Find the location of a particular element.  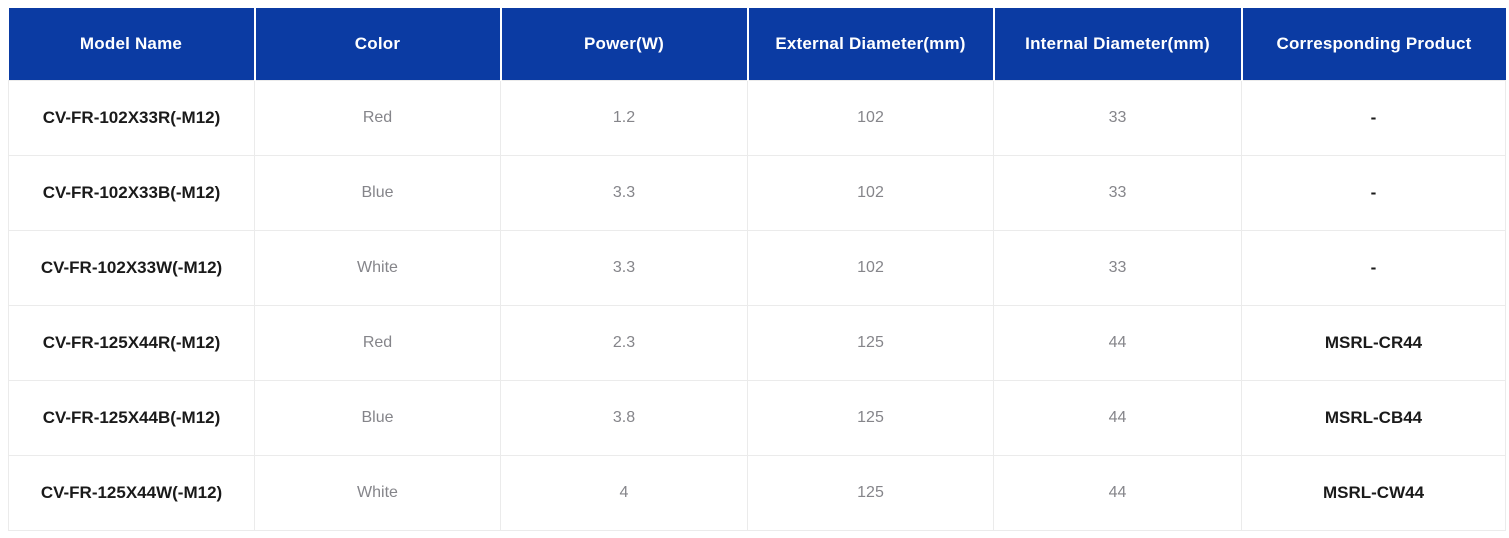

cell-power: 4 is located at coordinates (624, 492).